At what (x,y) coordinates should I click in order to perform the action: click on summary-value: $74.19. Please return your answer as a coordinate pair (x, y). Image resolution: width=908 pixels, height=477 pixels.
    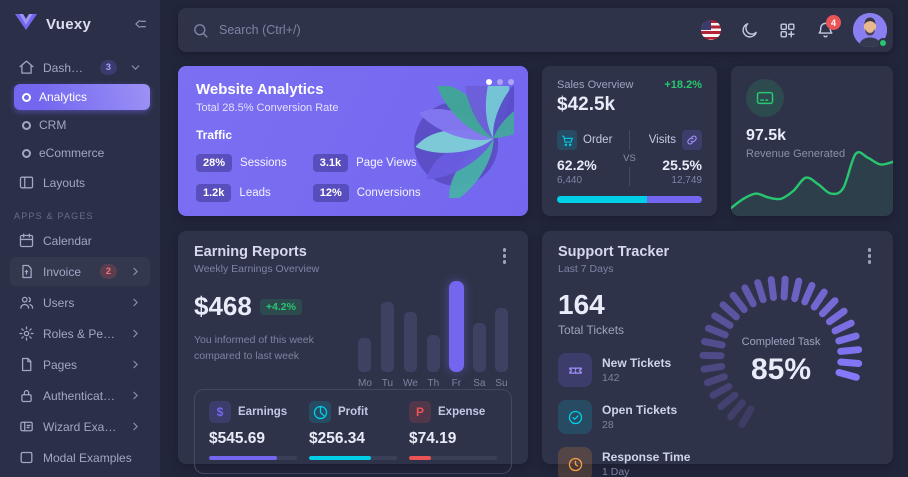
    Looking at the image, I should click on (433, 438).